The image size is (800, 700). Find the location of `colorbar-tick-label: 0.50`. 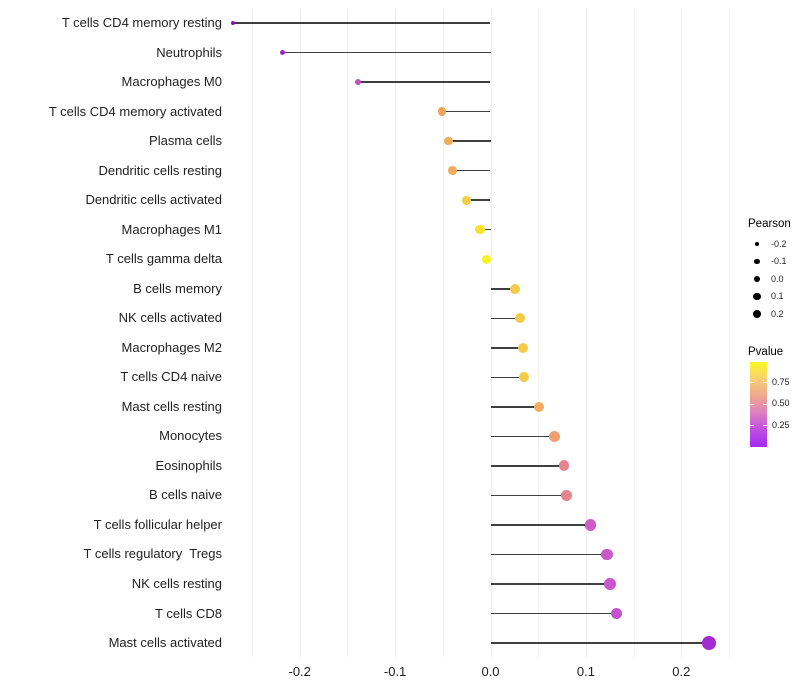

colorbar-tick-label: 0.50 is located at coordinates (781, 403).